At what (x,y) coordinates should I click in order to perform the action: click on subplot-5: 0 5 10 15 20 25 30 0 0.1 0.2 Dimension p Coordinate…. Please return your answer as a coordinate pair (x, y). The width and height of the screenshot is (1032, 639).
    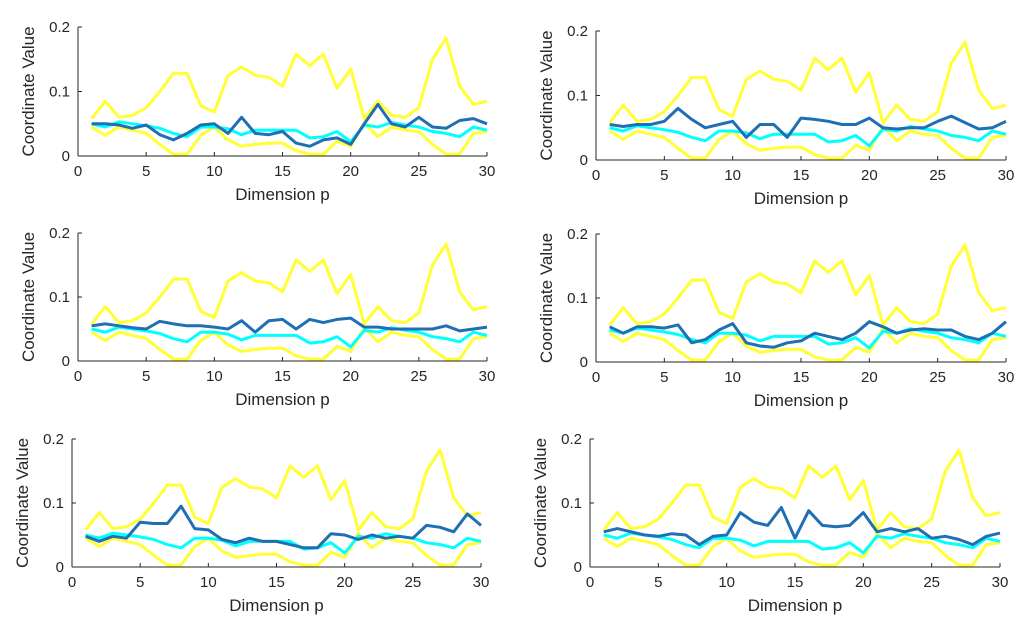
    Looking at the image, I should click on (251, 523).